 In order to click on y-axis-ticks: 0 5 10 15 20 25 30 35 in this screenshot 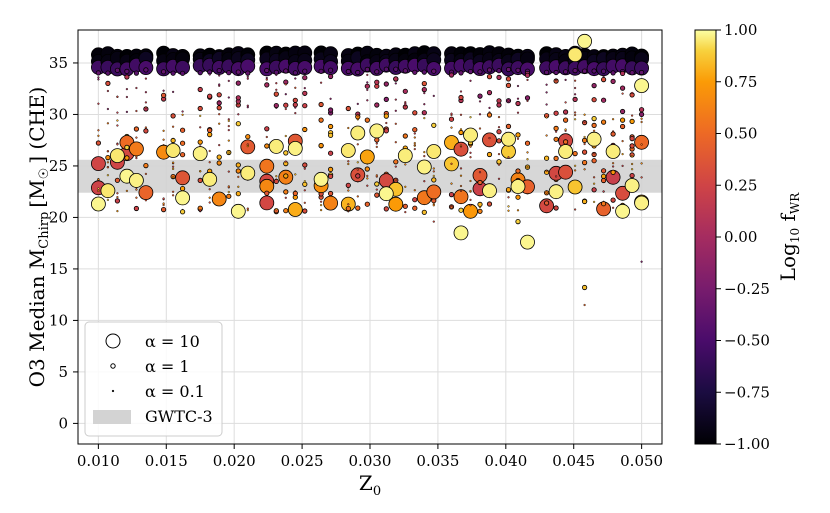, I will do `click(63, 243)`.